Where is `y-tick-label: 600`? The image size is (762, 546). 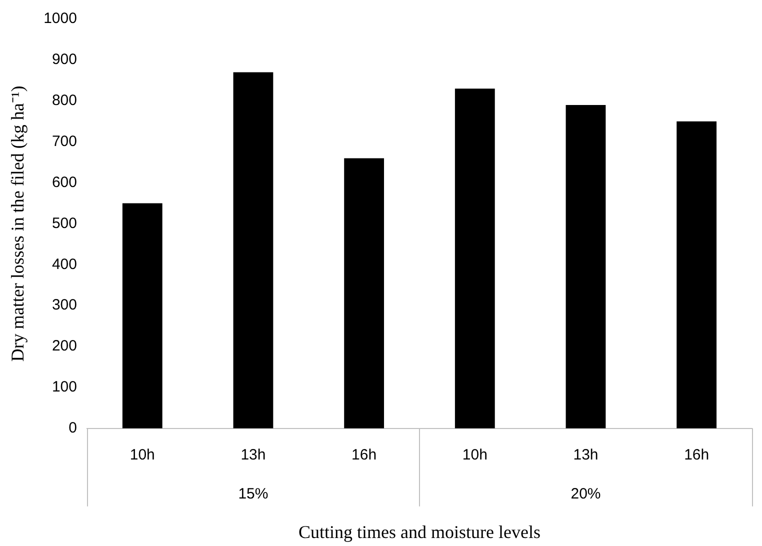
y-tick-label: 600 is located at coordinates (64, 182).